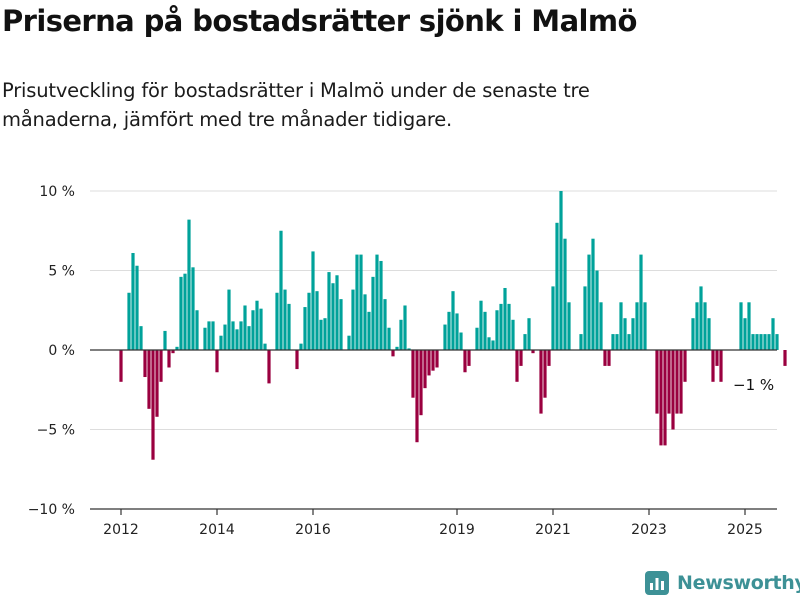 The height and width of the screenshot is (600, 800). What do you see at coordinates (57, 192) in the screenshot?
I see `y-tick-label: 10 %` at bounding box center [57, 192].